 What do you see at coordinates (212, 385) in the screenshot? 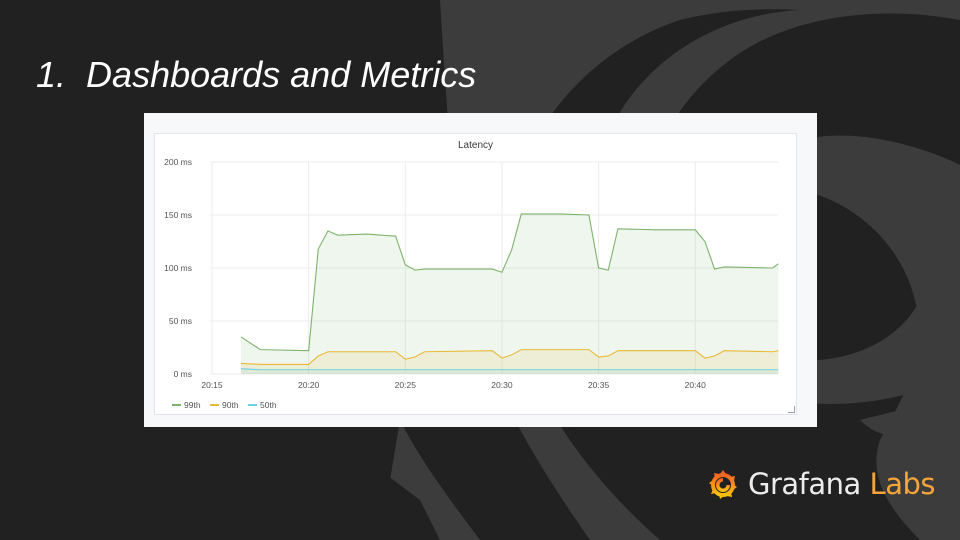
I see `x-tick-label: 20:15` at bounding box center [212, 385].